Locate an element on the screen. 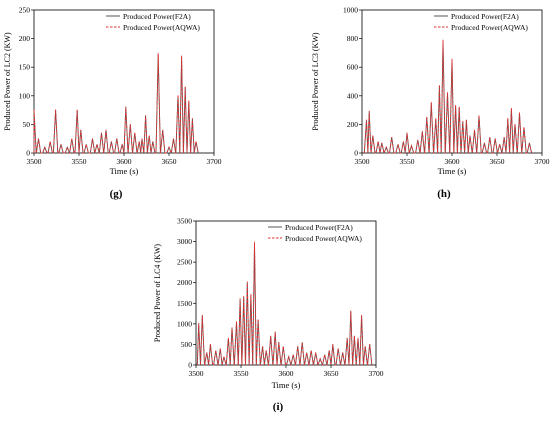 This screenshot has width=550, height=421. y-tick-label: 3000 is located at coordinates (184, 241).